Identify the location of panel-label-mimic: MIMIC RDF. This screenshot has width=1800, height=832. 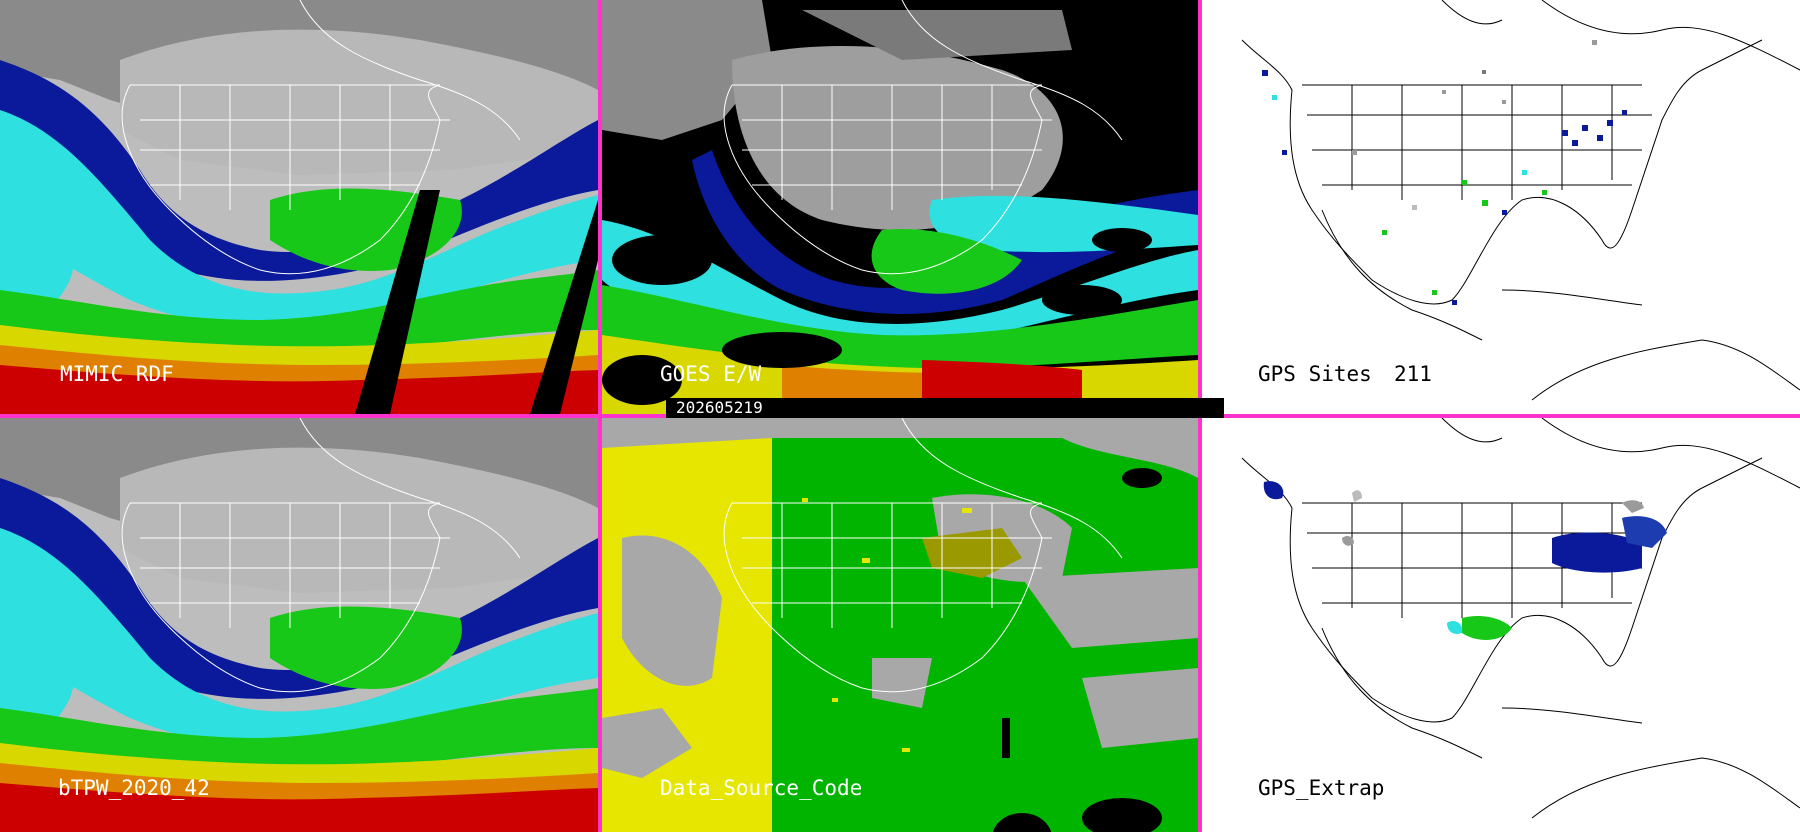
(117, 374).